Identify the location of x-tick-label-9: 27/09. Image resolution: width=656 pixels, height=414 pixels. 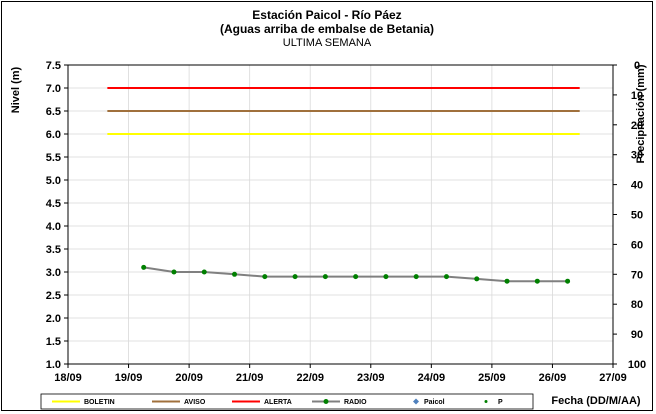
(613, 378).